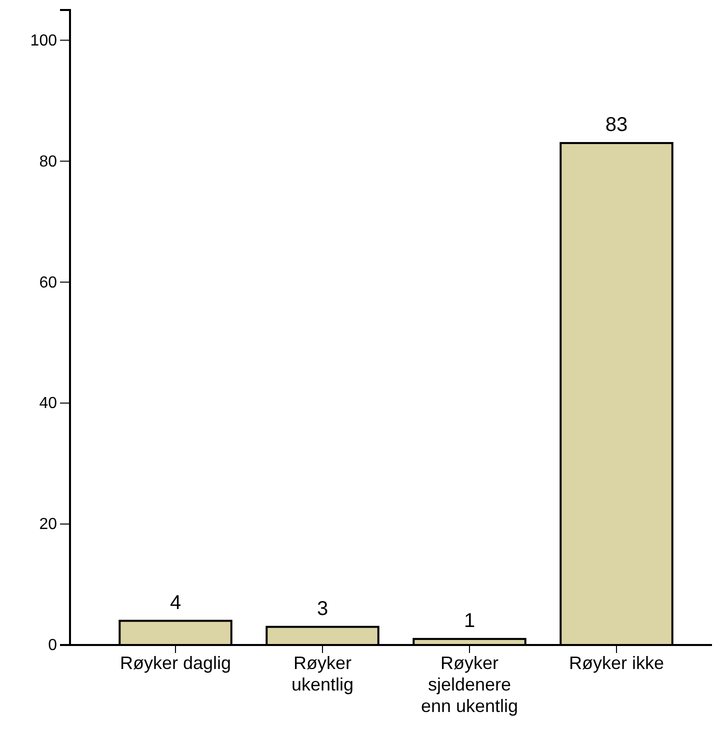  What do you see at coordinates (53, 645) in the screenshot?
I see `y-tick-label: 0` at bounding box center [53, 645].